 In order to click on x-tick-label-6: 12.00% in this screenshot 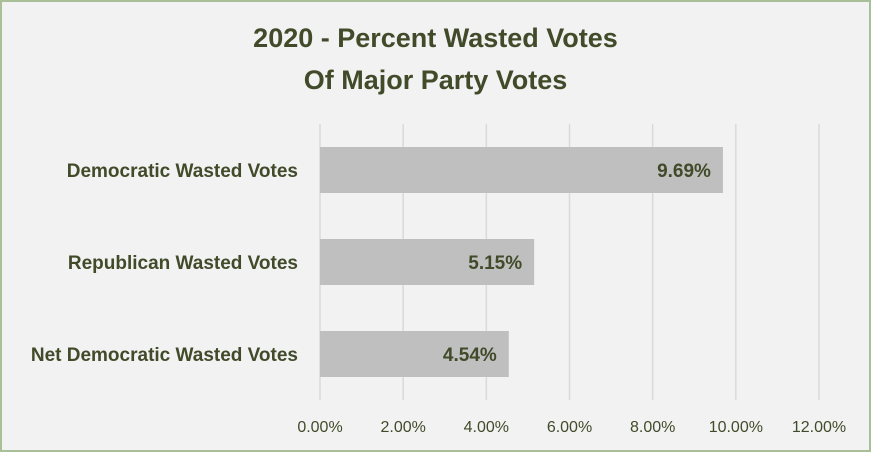, I will do `click(819, 427)`.